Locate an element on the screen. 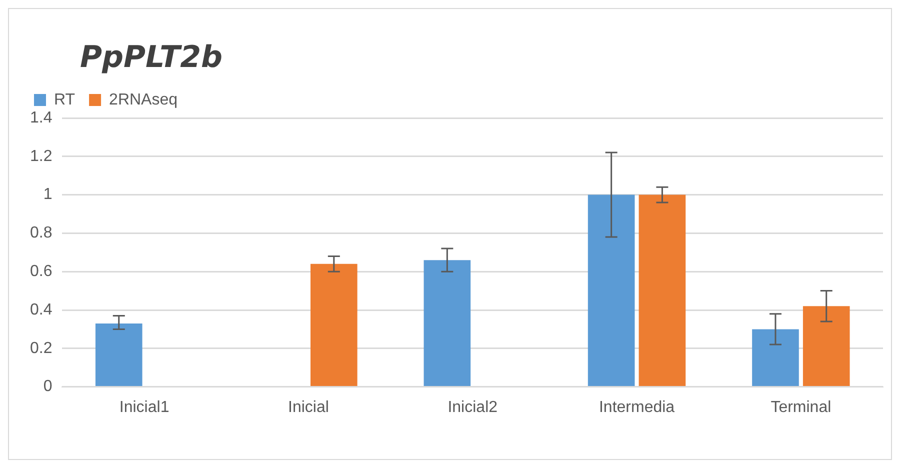 Image resolution: width=901 pixels, height=470 pixels. x-tick-label: Intermedia is located at coordinates (636, 407).